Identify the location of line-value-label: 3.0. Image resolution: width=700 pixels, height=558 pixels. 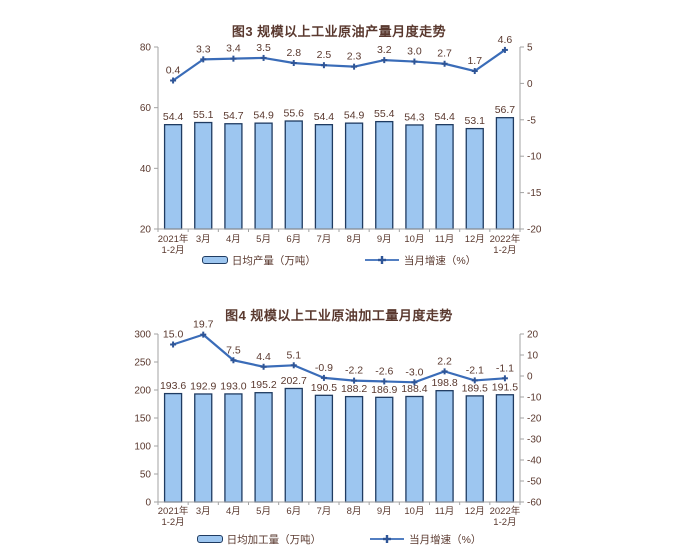
(414, 52).